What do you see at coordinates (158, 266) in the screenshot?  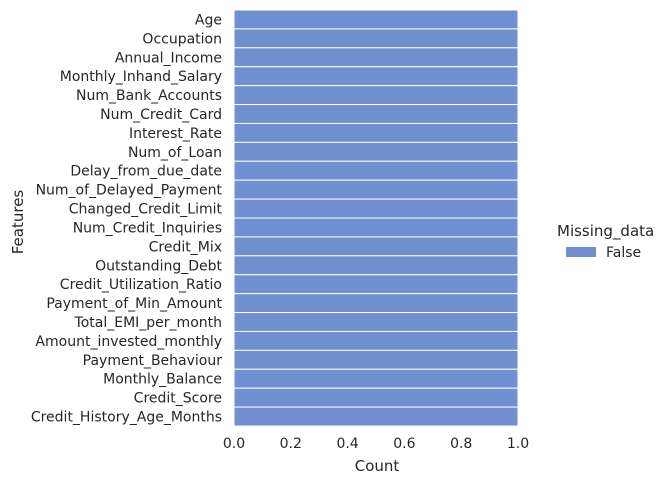 I see `y-tick-label: Outstanding_Debt` at bounding box center [158, 266].